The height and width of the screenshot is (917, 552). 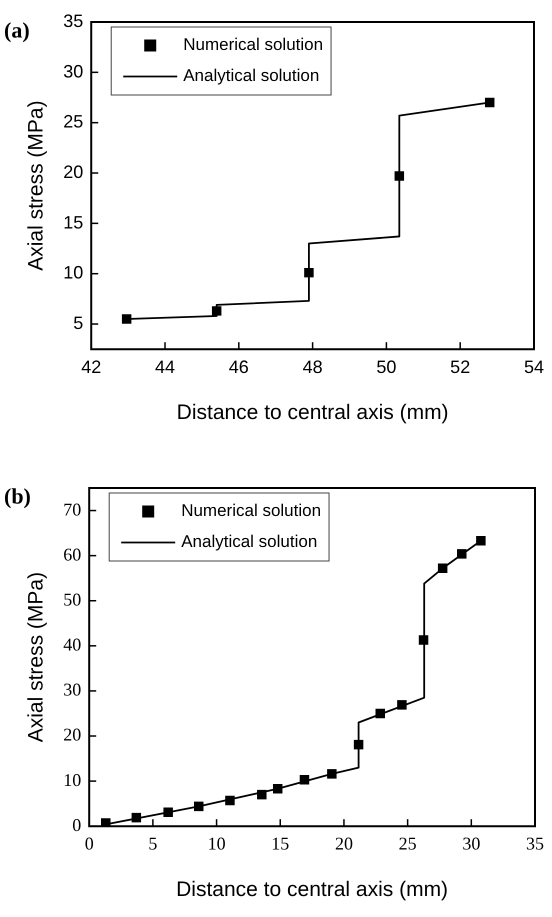 I want to click on y-tick-label: 40, so click(x=72, y=644).